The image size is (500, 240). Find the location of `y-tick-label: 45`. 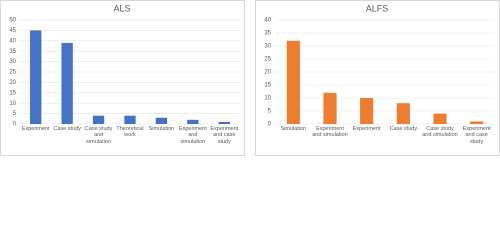

y-tick-label: 45 is located at coordinates (12, 31).